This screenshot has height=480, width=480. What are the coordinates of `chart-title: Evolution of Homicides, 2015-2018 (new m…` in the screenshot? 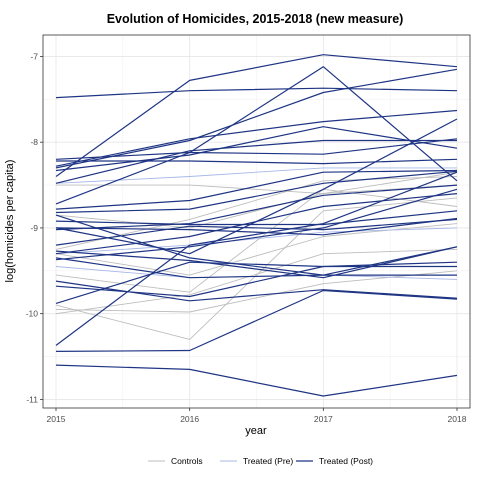 It's located at (255, 19).